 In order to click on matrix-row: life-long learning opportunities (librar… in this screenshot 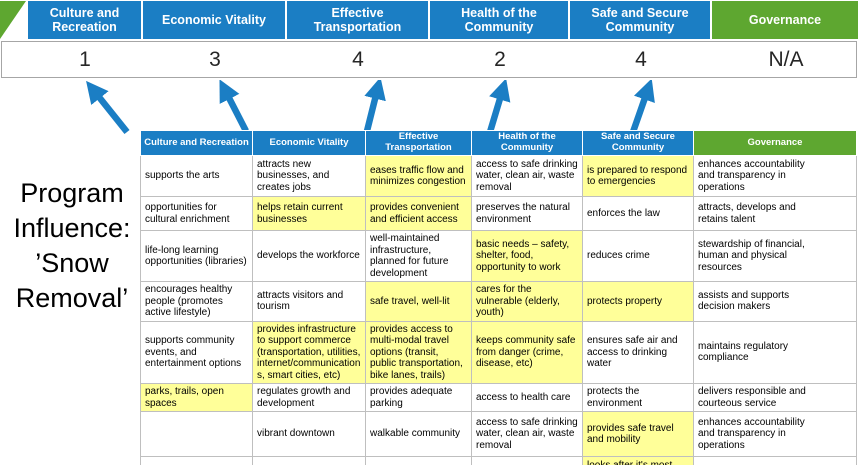, I will do `click(498, 256)`.